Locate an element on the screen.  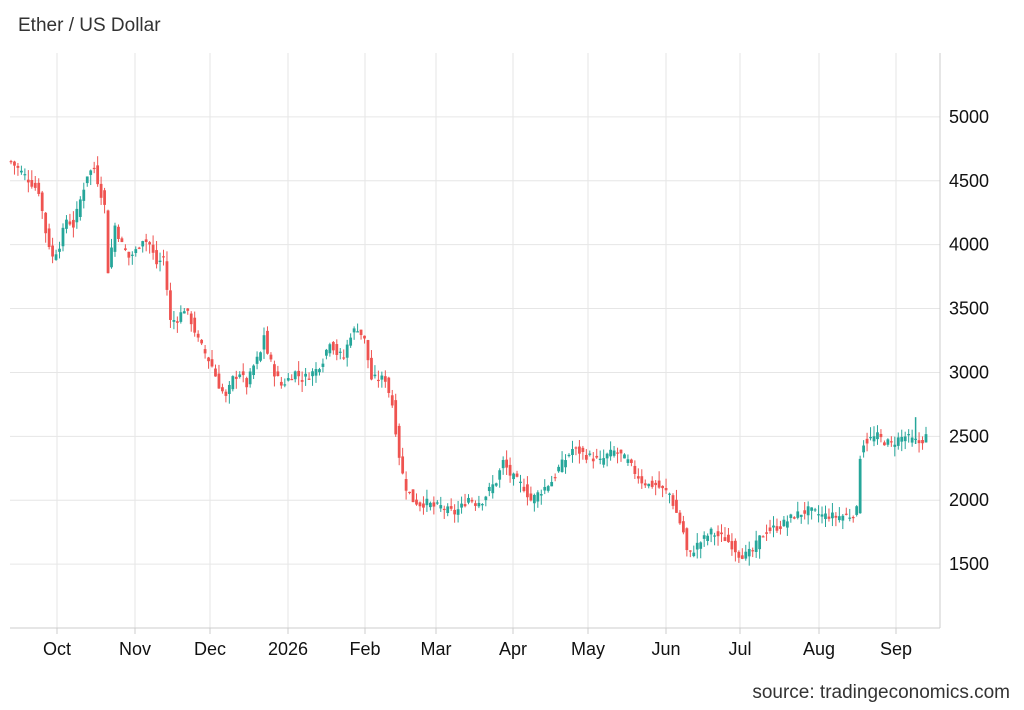
x-tick-label: Sep is located at coordinates (896, 649).